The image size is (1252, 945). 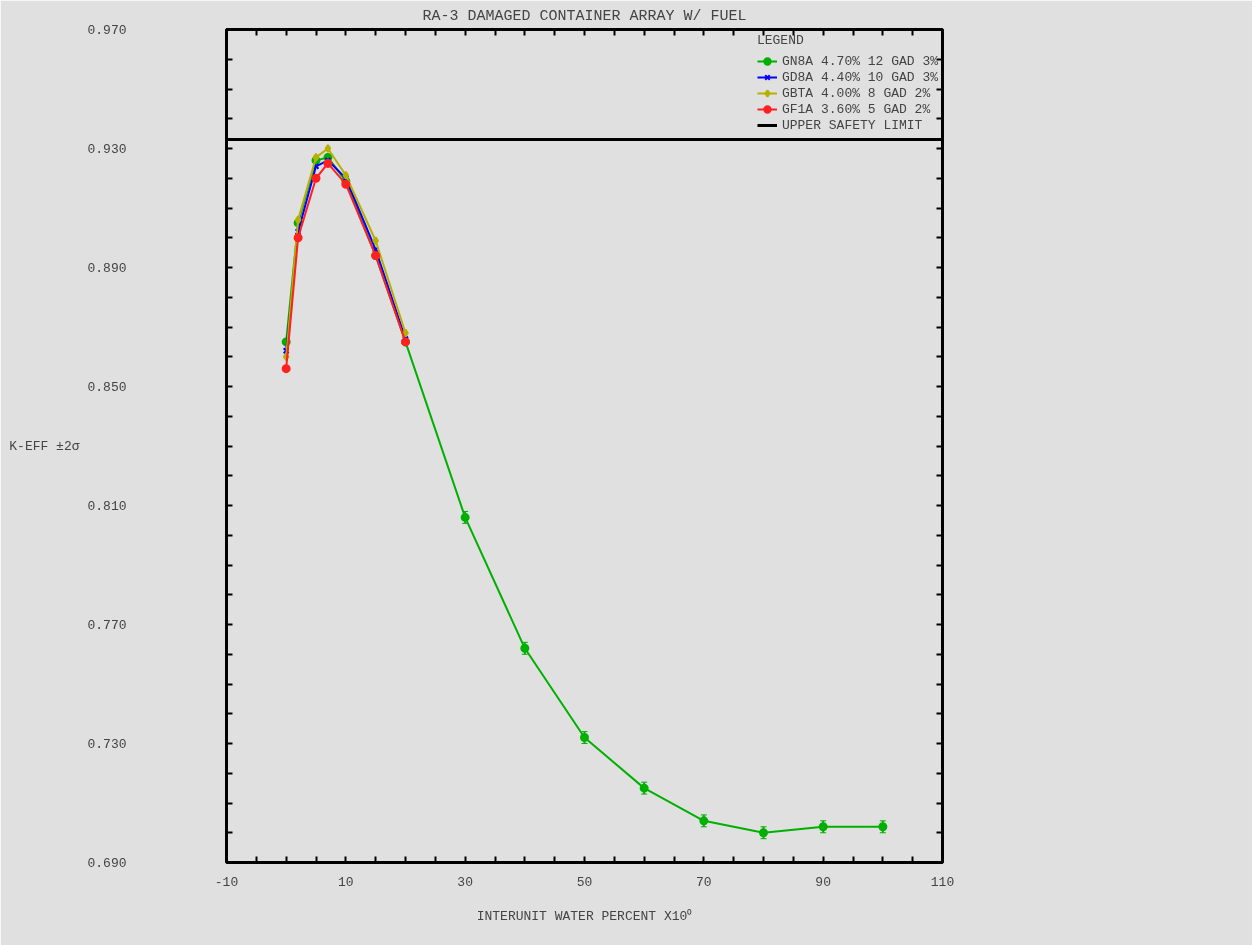 I want to click on x-axis-title: INTERUNIT WATER PERCENT X10⁰, so click(x=584, y=915).